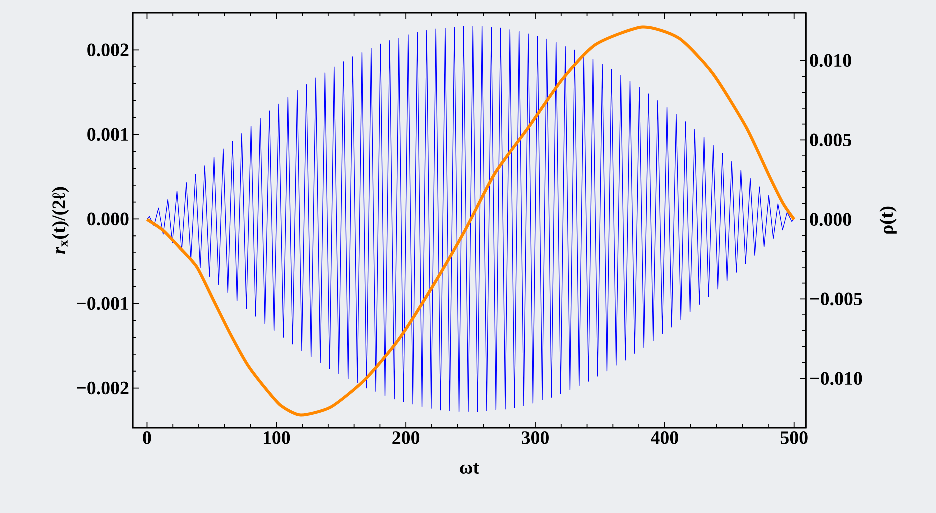 The width and height of the screenshot is (936, 513). I want to click on y-tick-label: 0.002, so click(108, 50).